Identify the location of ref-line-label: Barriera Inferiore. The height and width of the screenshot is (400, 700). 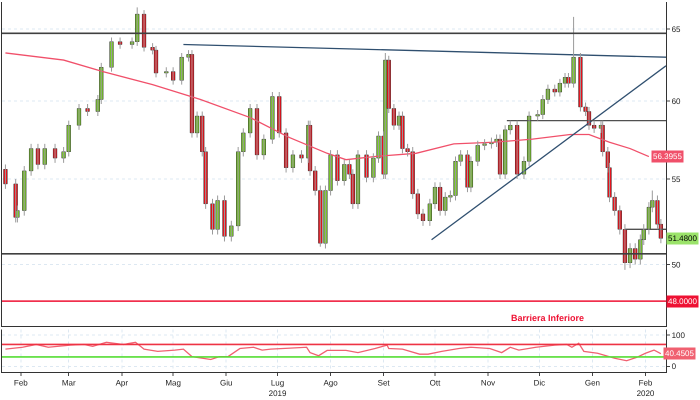
(547, 318).